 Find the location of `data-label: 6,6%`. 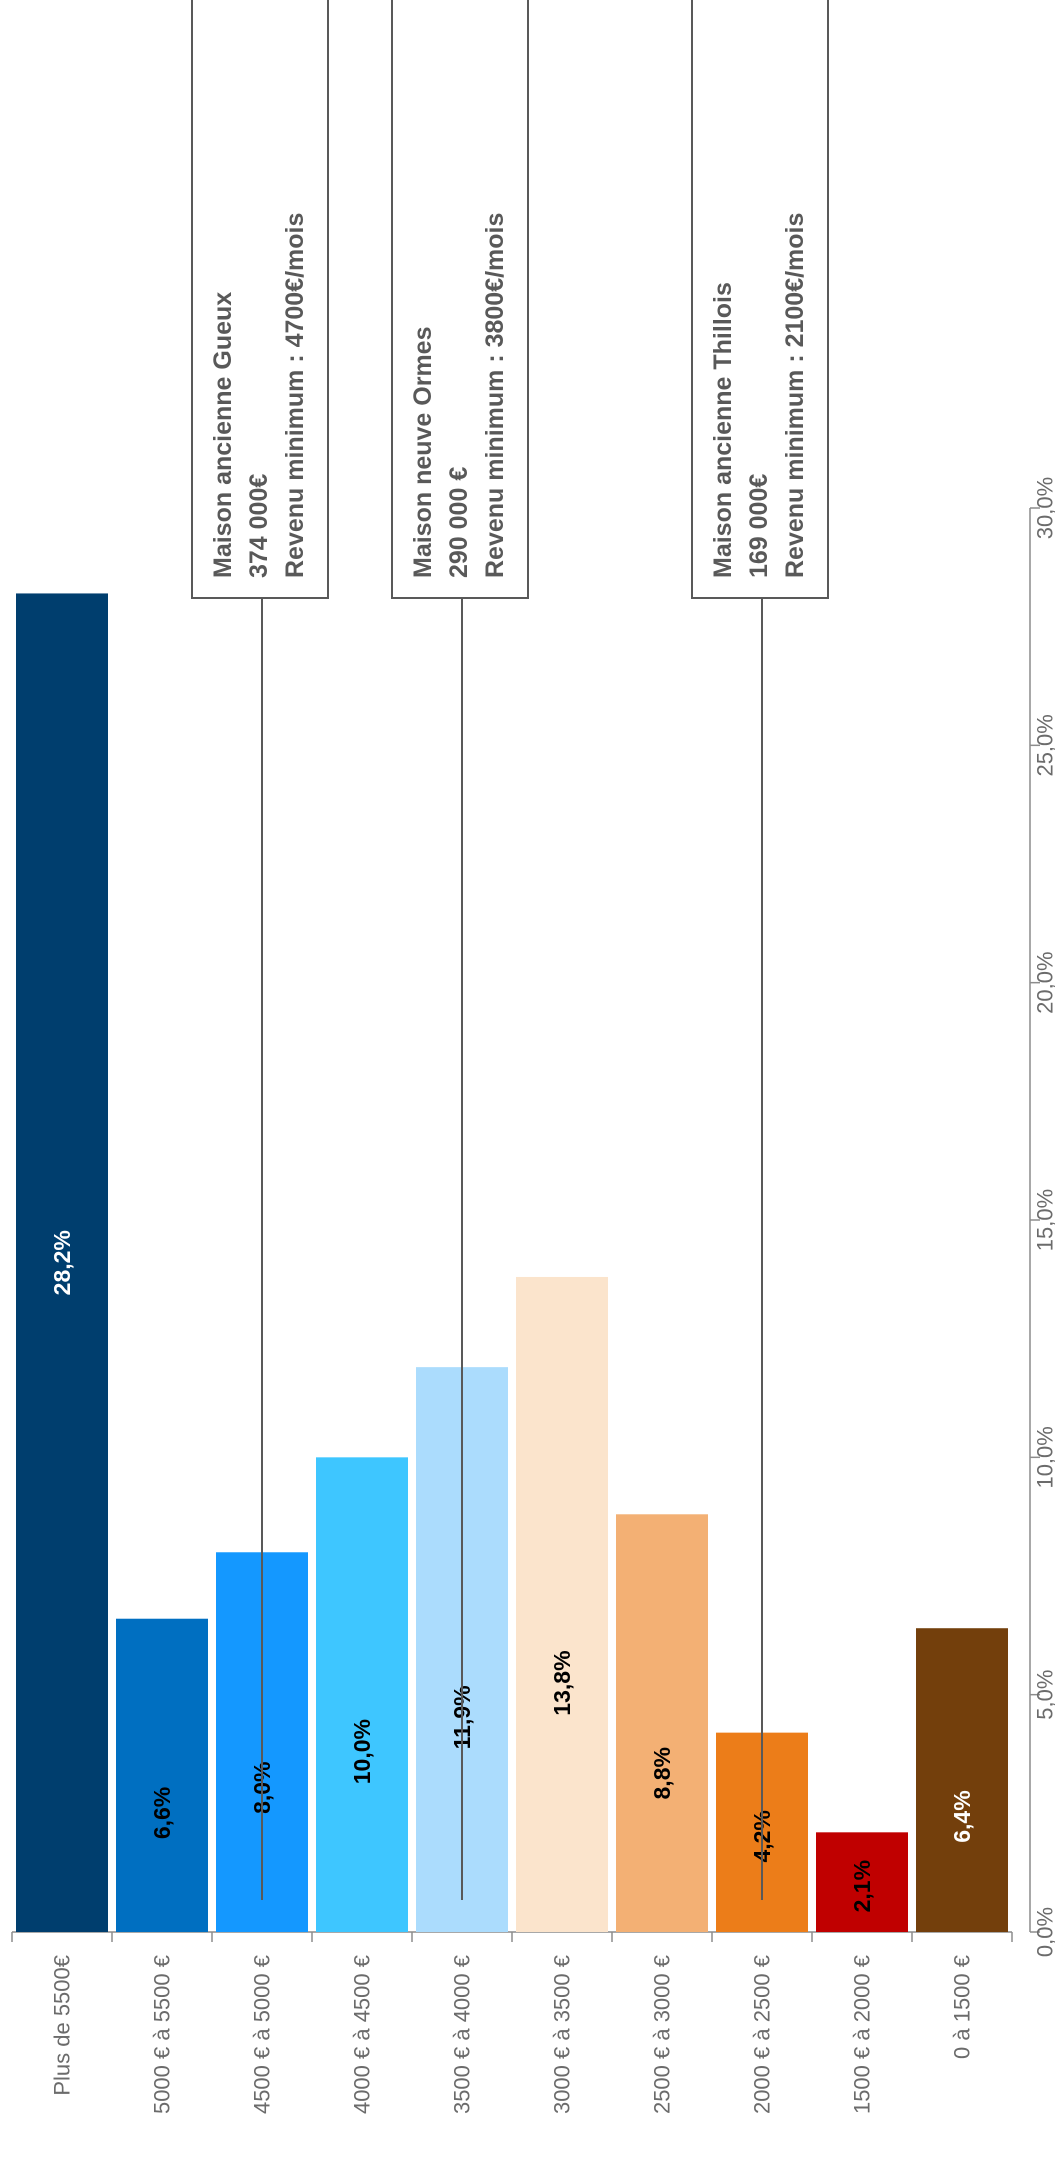

data-label: 6,6% is located at coordinates (162, 1813).